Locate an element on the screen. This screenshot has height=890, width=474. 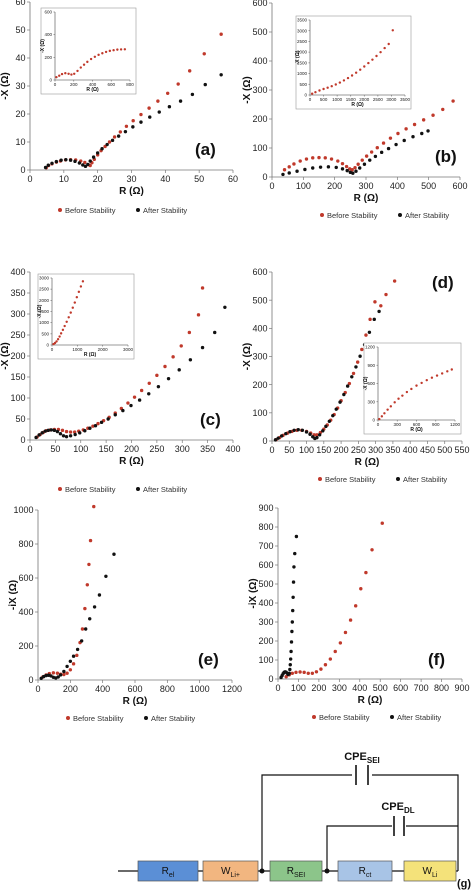
x-tick-label: 200 is located at coordinates (341, 450).